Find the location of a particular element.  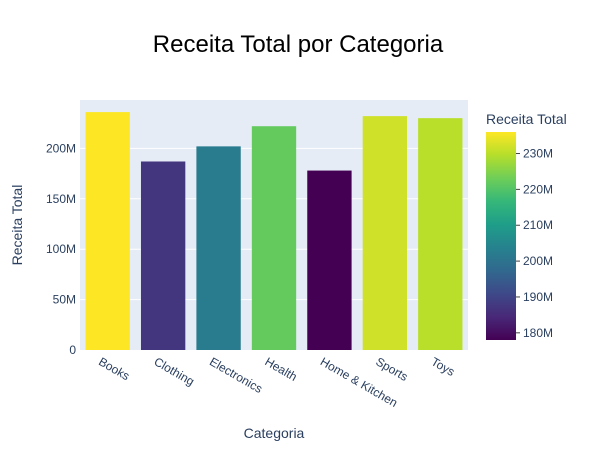

colorbar-tick-label: 220M is located at coordinates (538, 189).